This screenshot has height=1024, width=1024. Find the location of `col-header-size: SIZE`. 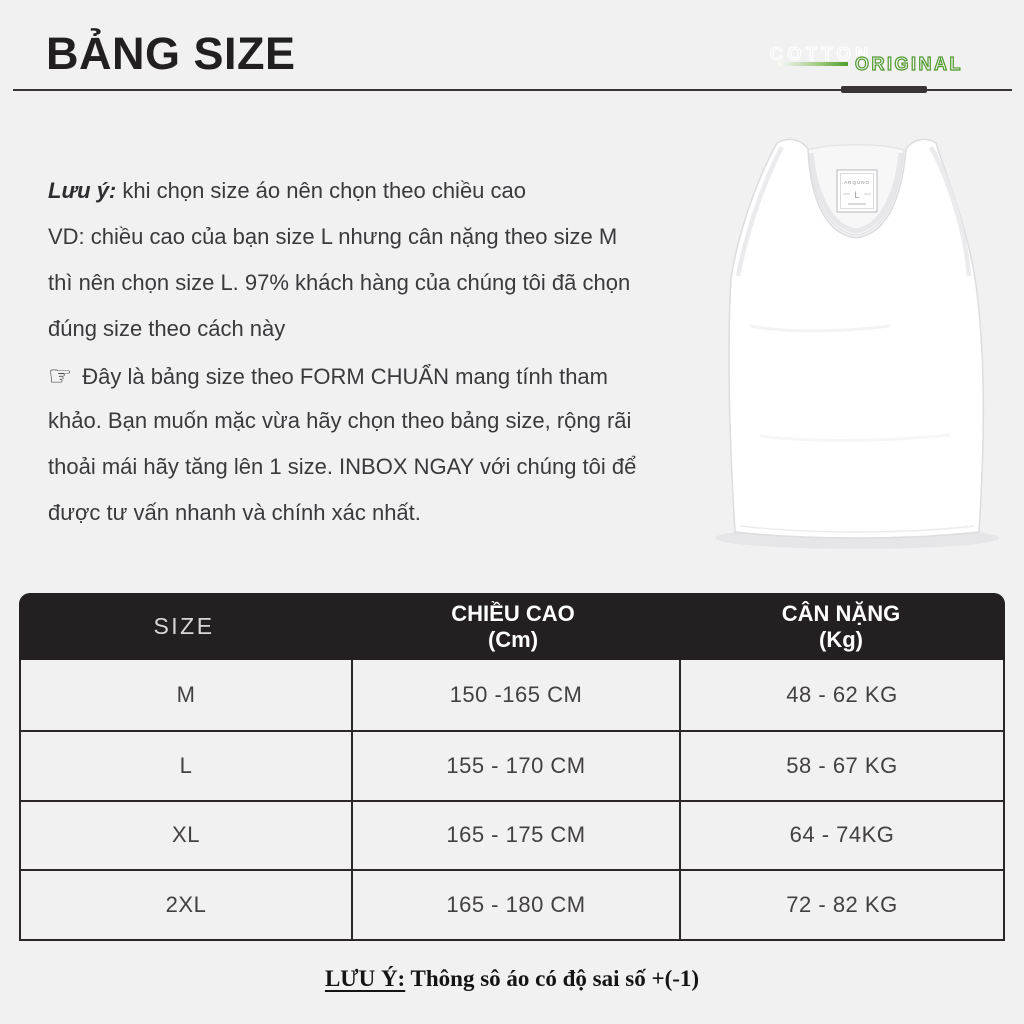

col-header-size: SIZE is located at coordinates (184, 626).